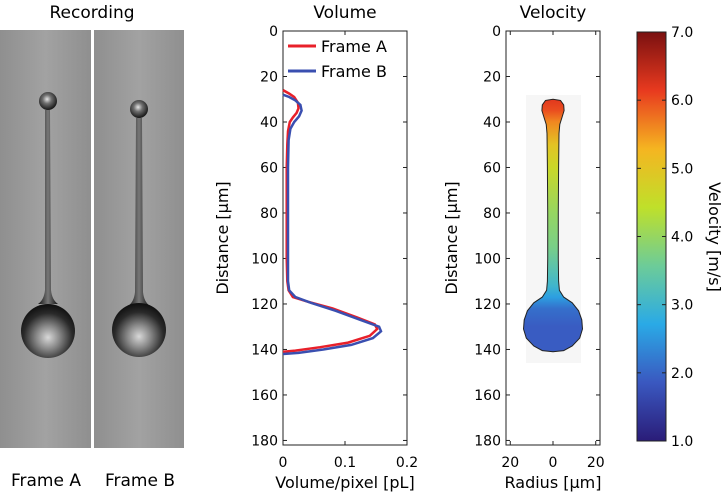  I want to click on velocity-y-tick-label: 120, so click(487, 305).